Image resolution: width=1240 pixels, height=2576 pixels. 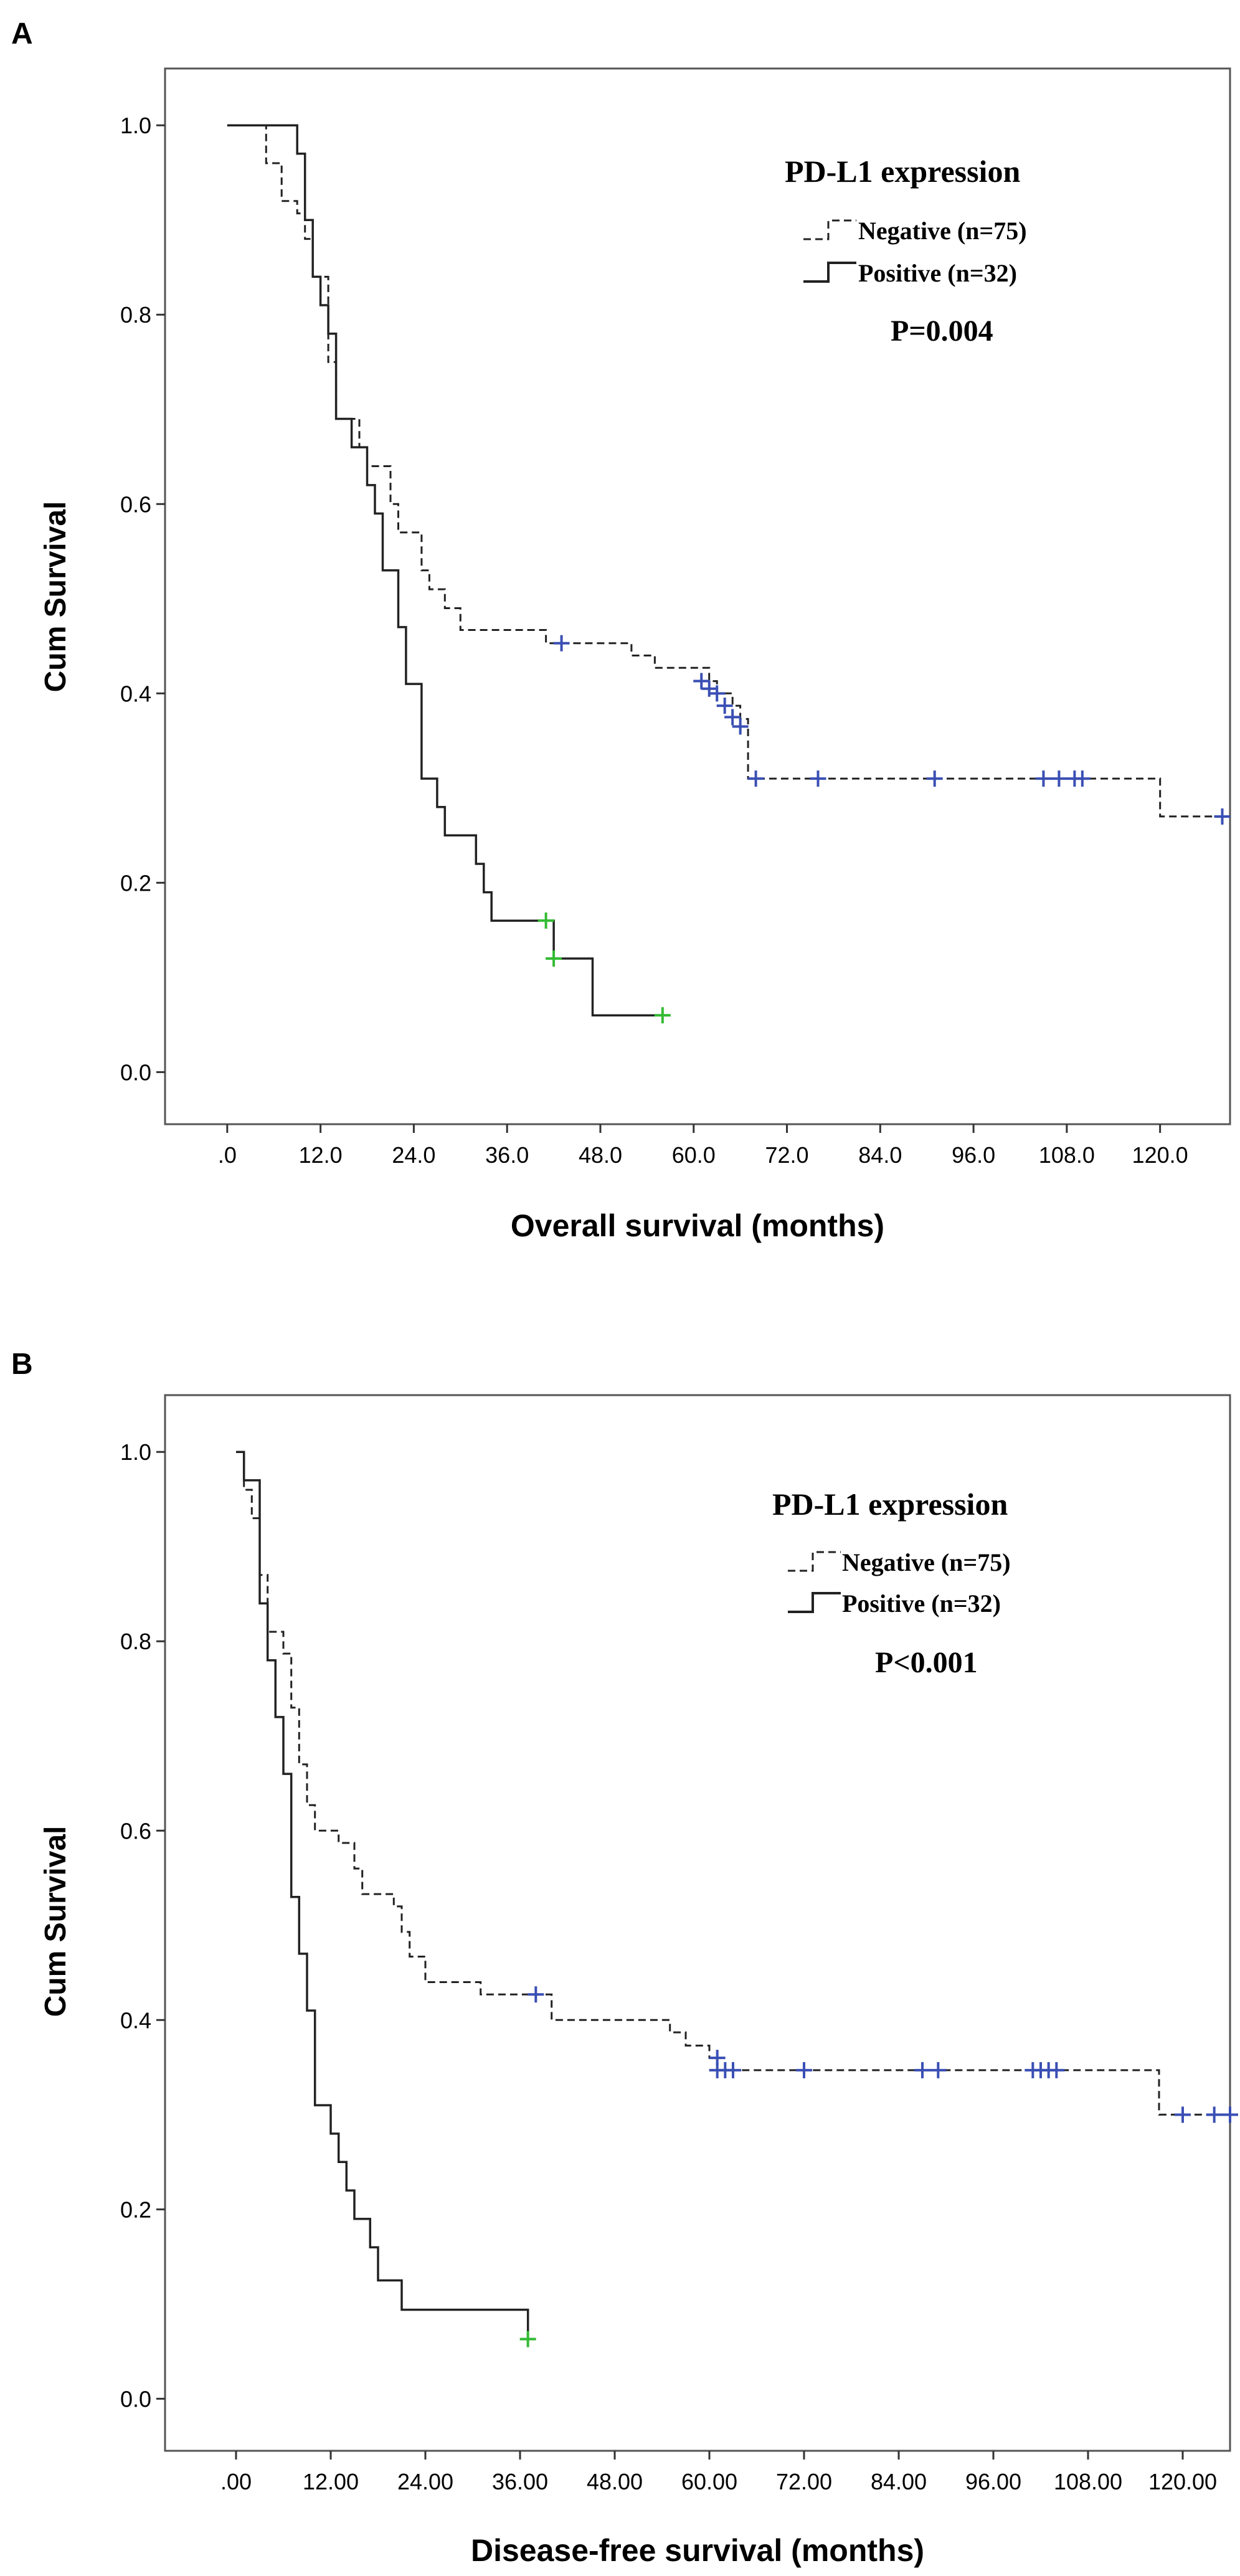 What do you see at coordinates (1160, 1155) in the screenshot?
I see `x-tick-label: 120.0` at bounding box center [1160, 1155].